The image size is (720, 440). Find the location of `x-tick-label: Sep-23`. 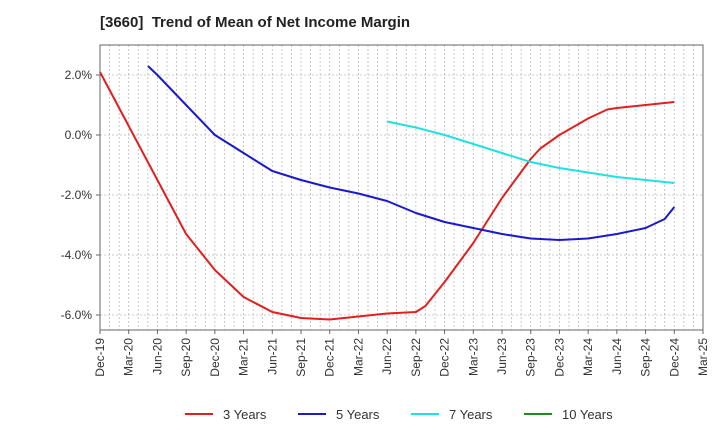

x-tick-label: Sep-23 is located at coordinates (531, 357).